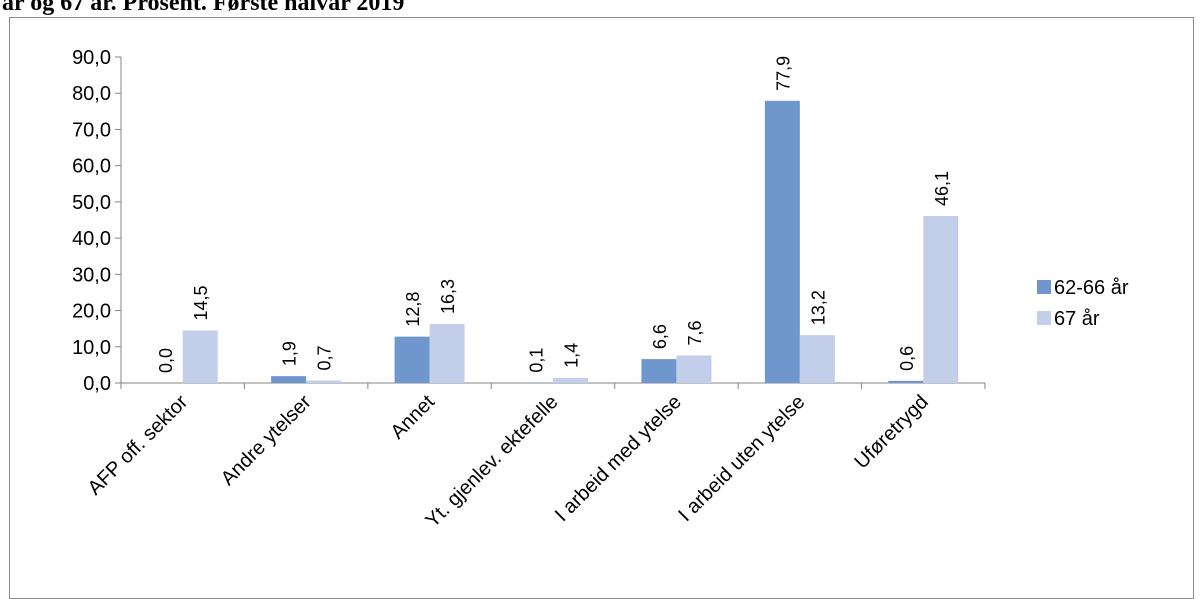 The image size is (1200, 599). Describe the element at coordinates (783, 73) in the screenshot. I see `data-label: 77,9` at that location.